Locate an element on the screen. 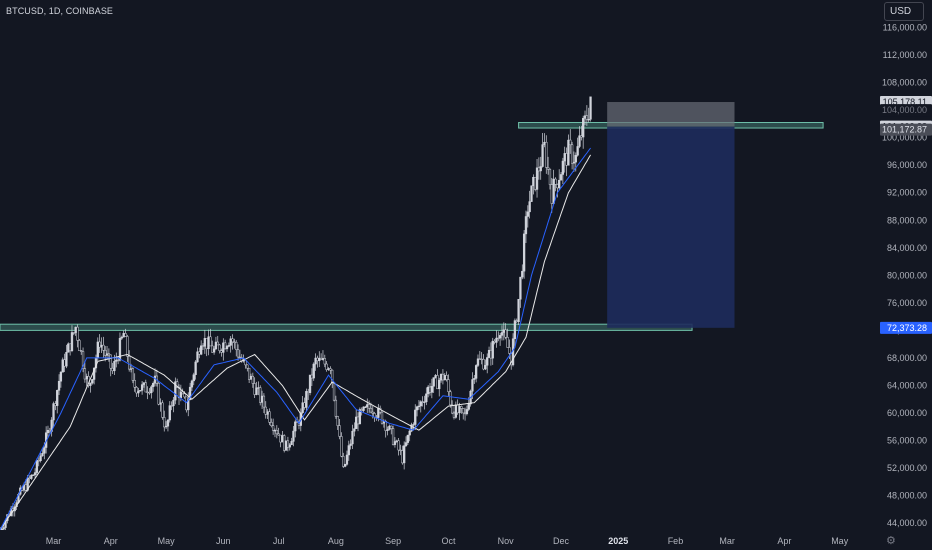 This screenshot has width=932, height=550. x-tick-label: Feb is located at coordinates (676, 541).